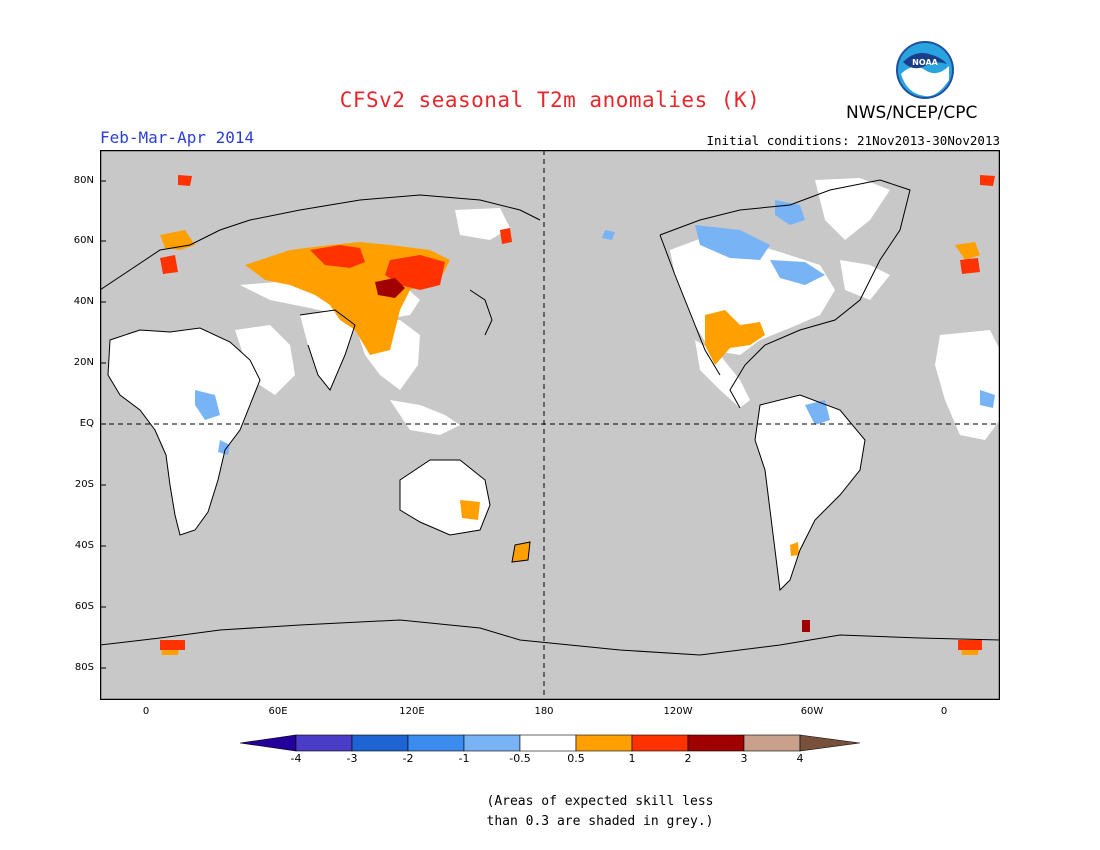 The width and height of the screenshot is (1100, 850). Describe the element at coordinates (912, 113) in the screenshot. I see `agency-label: NWS/NCEP/CPC` at that location.